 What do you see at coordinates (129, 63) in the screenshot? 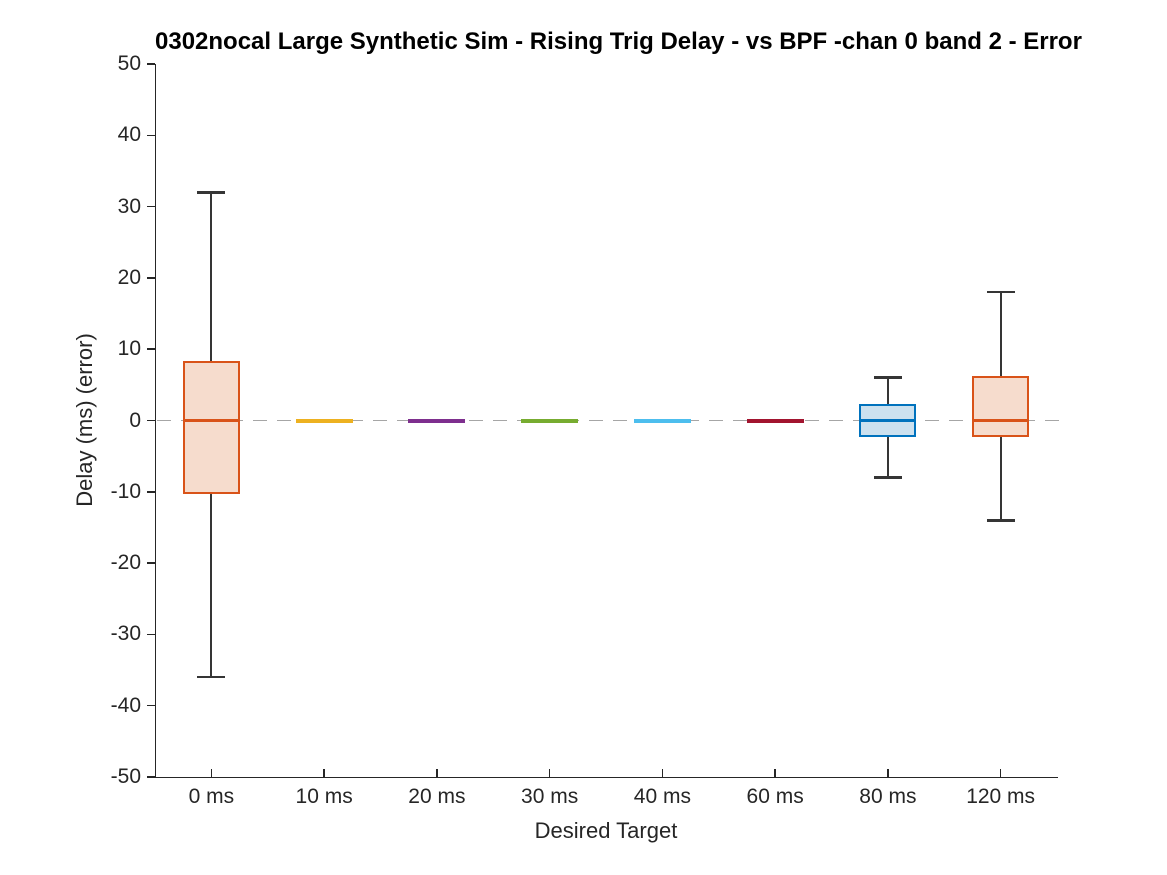
I see `y-tick-label: 50` at bounding box center [129, 63].